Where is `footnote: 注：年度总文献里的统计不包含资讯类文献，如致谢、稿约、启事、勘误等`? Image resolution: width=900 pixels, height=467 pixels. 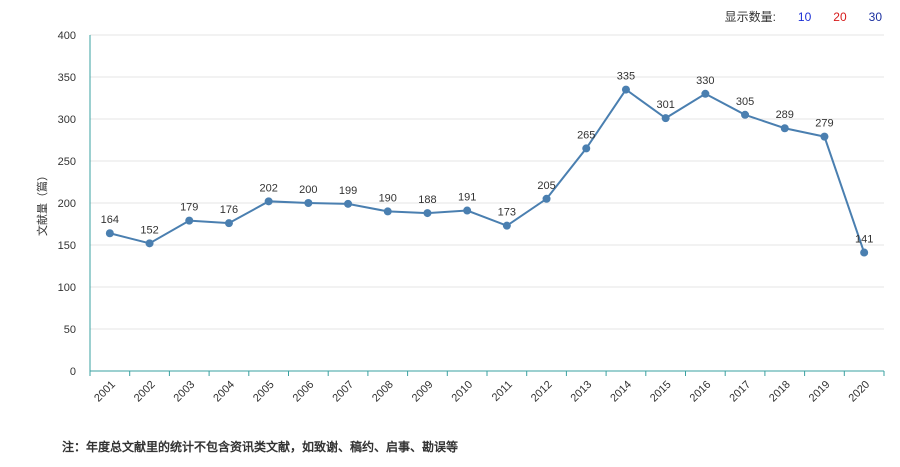 footnote: 注：年度总文献里的统计不包含资讯类文献，如致谢、稿约、启事、勘误等 is located at coordinates (260, 447).